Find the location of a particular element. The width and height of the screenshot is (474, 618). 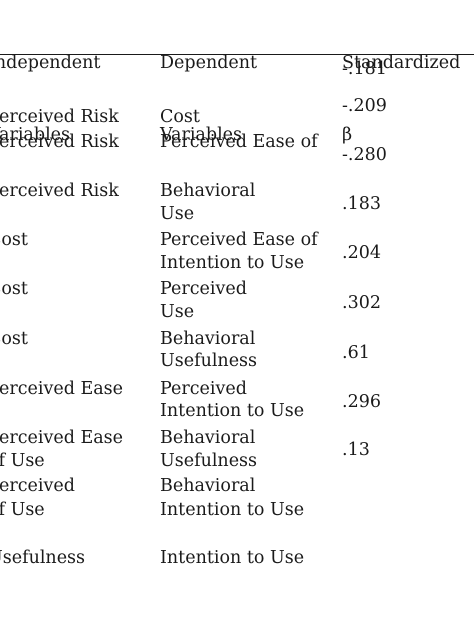

row-dependent-variable: Cost is located at coordinates (247, 117).